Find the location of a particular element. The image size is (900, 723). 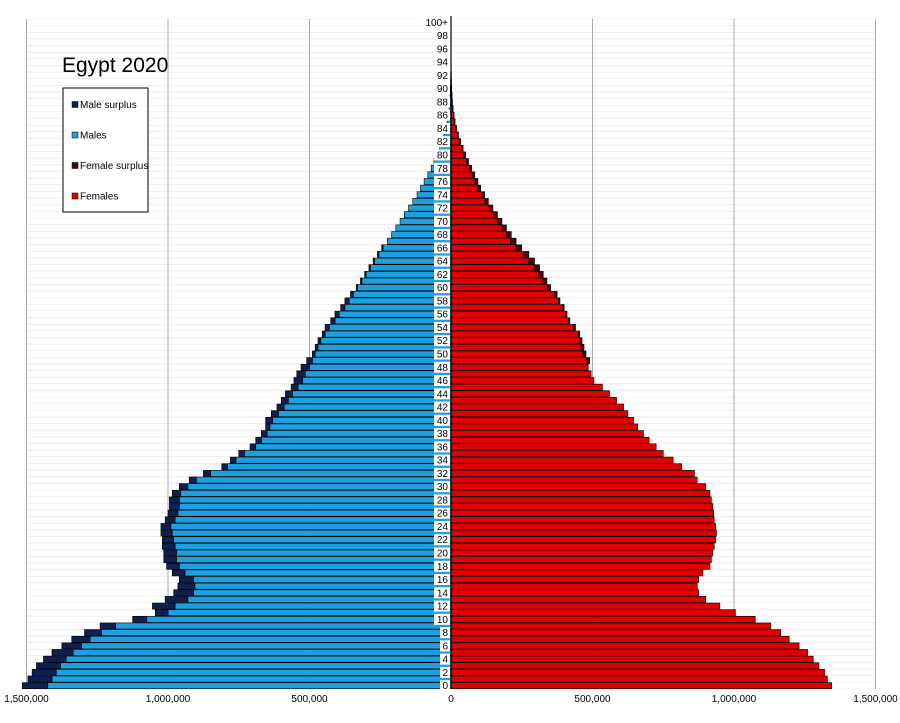

age-tick-label: 80 is located at coordinates (443, 155).